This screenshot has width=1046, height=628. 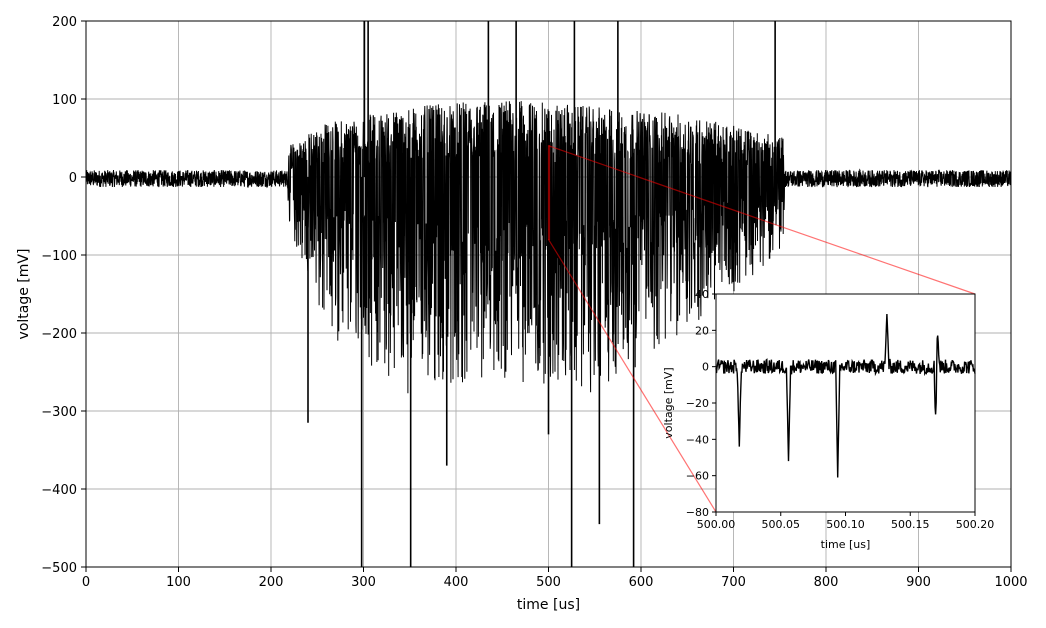 What do you see at coordinates (826, 582) in the screenshot?
I see `main-x-tick-label: 800` at bounding box center [826, 582].